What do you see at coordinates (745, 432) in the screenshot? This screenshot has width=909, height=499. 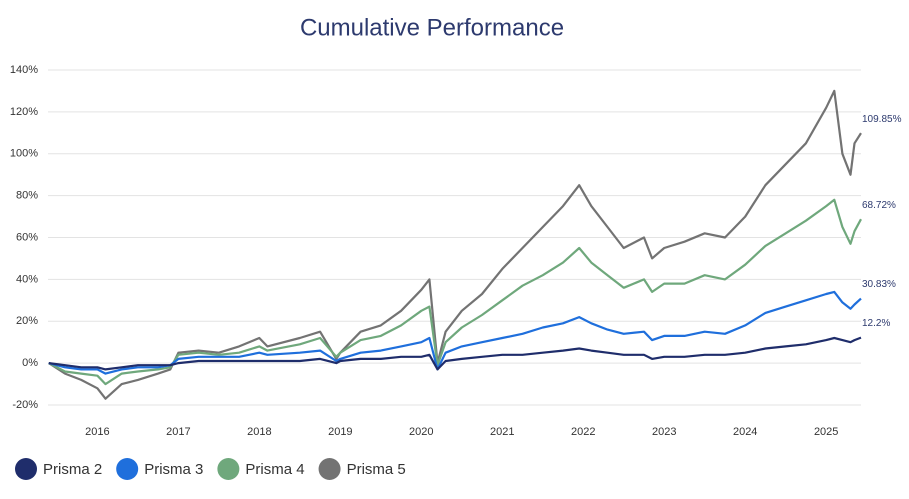 I see `x-tick-label: 2024` at bounding box center [745, 432].